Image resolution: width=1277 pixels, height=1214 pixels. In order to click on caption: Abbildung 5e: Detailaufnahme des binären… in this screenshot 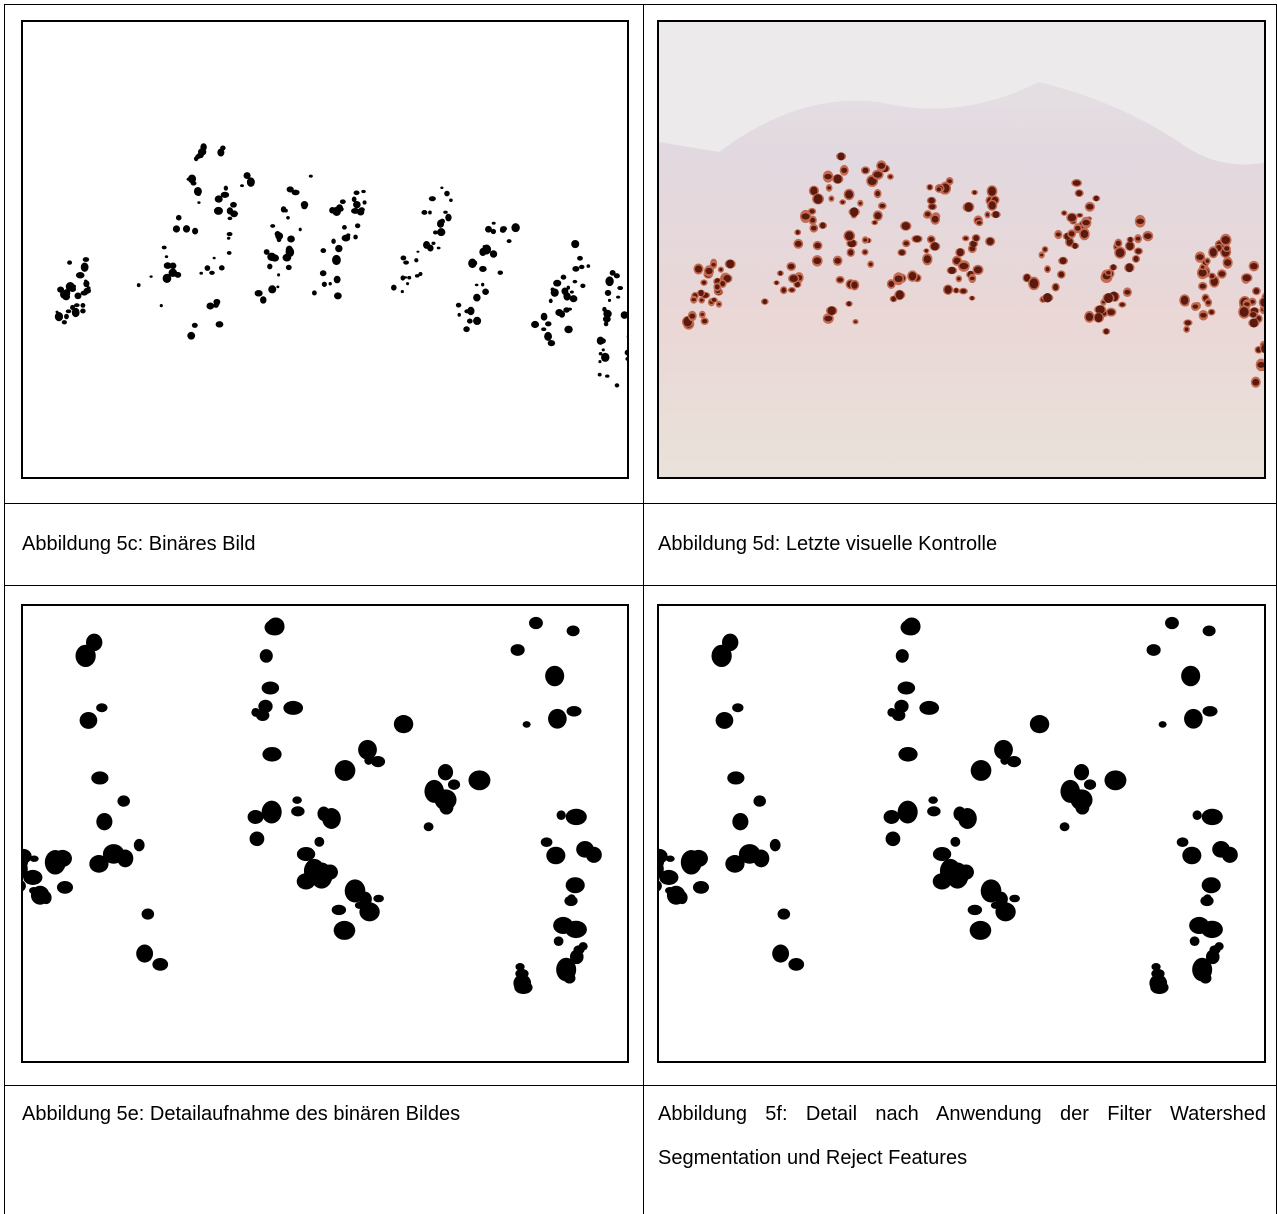, I will do `click(241, 1114)`.